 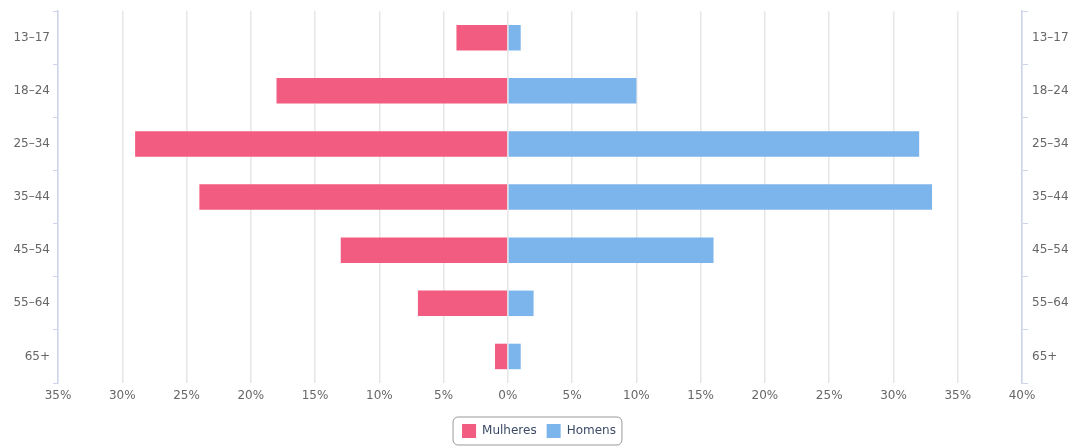 What do you see at coordinates (1050, 36) in the screenshot?
I see `y2-tick-label: 13–17` at bounding box center [1050, 36].